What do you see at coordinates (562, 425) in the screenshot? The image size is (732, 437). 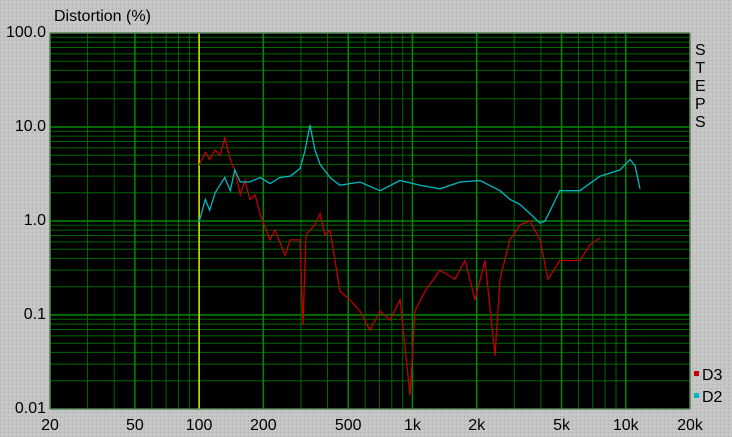 I see `x-tick-label: 5k` at bounding box center [562, 425].